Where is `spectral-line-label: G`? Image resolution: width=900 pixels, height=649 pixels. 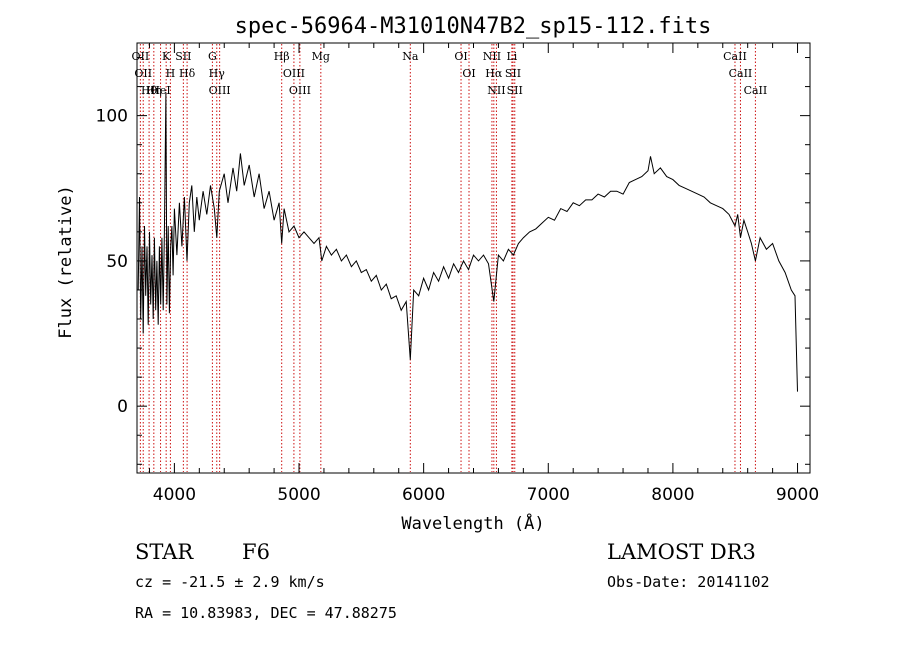
spectral-line-label: G is located at coordinates (212, 56).